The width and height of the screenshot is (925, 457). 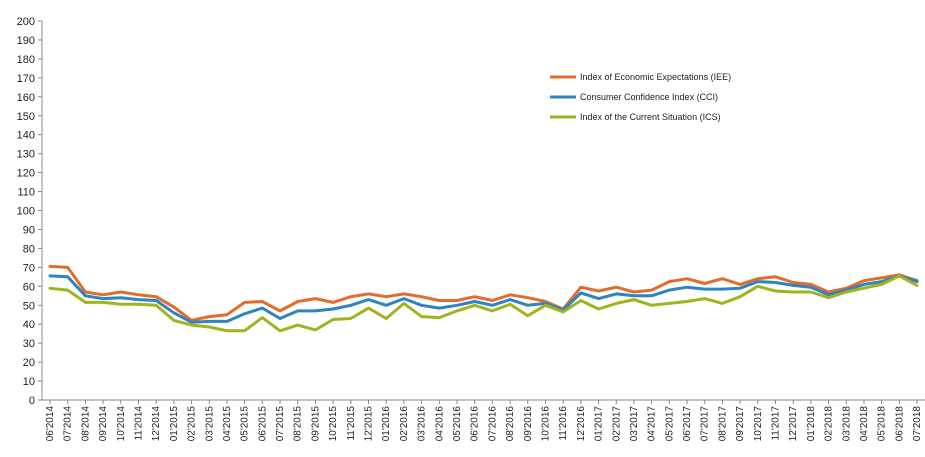 What do you see at coordinates (616, 424) in the screenshot?
I see `x-tick-label: 02'2017` at bounding box center [616, 424].